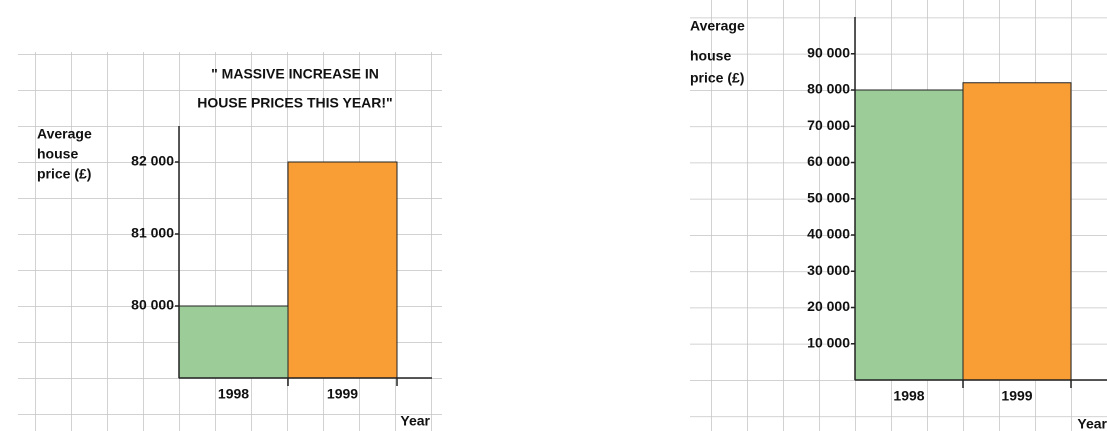  What do you see at coordinates (828, 125) in the screenshot?
I see `y-tick-label: 70 000` at bounding box center [828, 125].